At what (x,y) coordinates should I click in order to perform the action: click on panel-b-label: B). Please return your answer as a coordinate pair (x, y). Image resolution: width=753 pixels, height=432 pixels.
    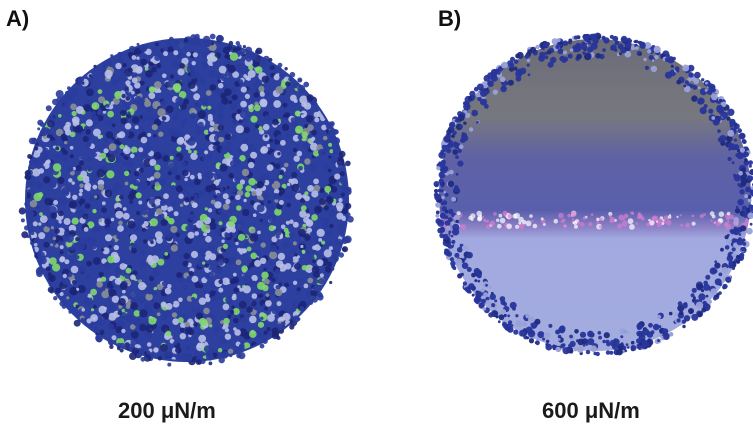
    Looking at the image, I should click on (450, 18).